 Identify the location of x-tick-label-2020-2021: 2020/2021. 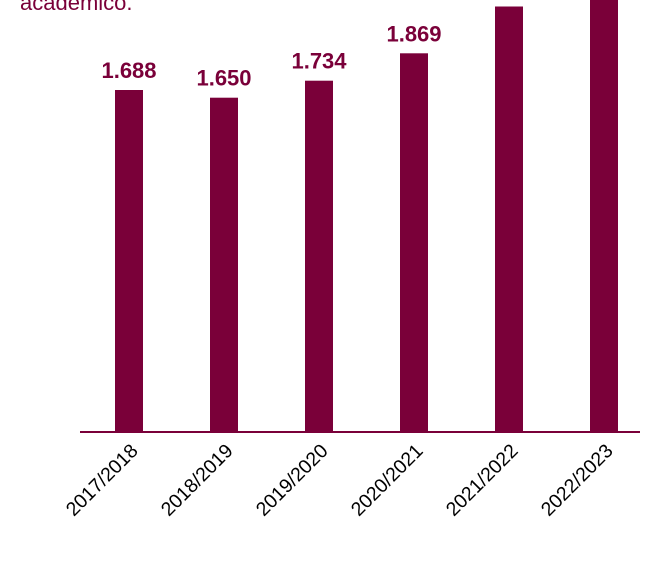
(387, 480).